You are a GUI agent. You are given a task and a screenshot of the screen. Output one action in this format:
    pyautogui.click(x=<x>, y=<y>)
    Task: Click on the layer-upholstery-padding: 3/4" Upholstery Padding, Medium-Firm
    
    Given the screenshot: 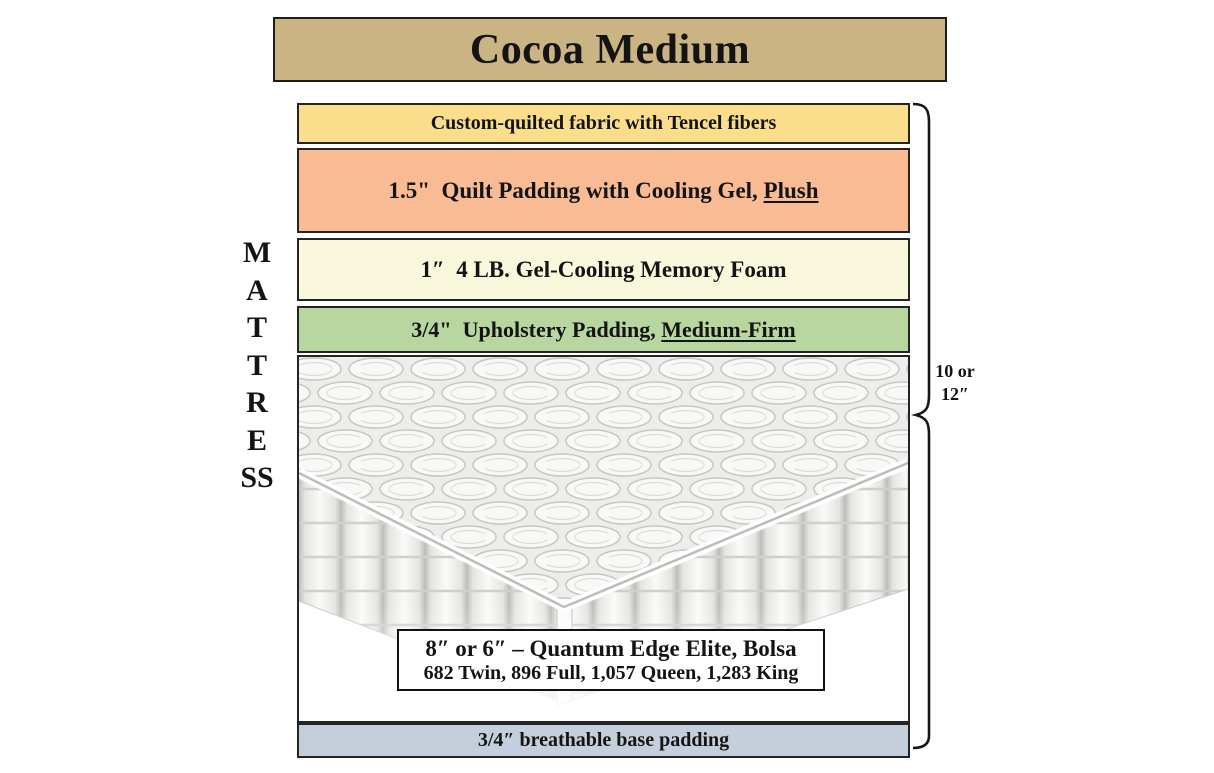 What is the action you would take?
    pyautogui.click(x=603, y=329)
    